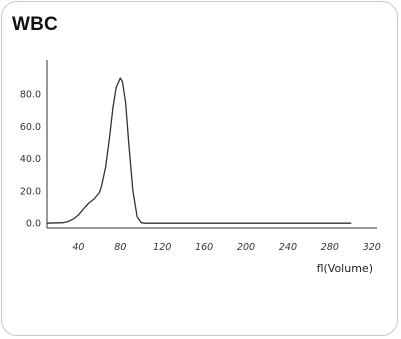  What do you see at coordinates (30, 191) in the screenshot?
I see `y-tick-label: 20.0` at bounding box center [30, 191].